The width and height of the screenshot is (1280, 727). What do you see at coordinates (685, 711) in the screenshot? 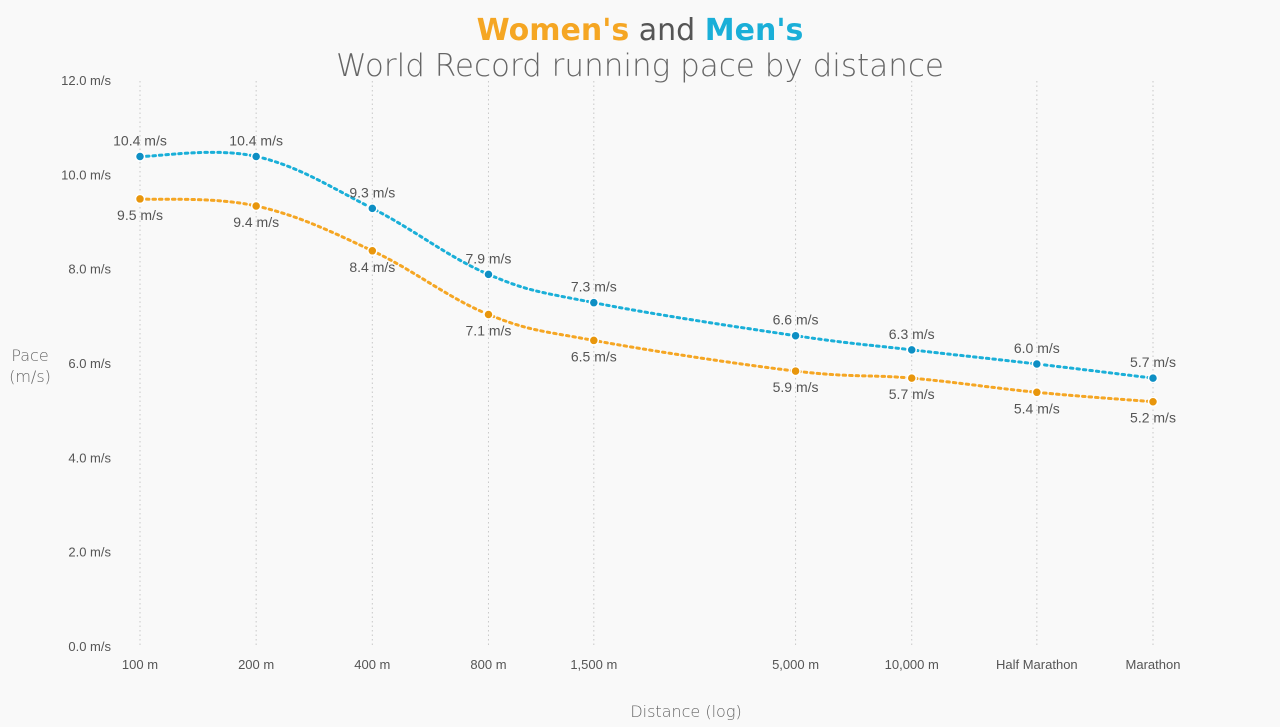
I see `x-axis-title: Distance (log)` at bounding box center [685, 711].